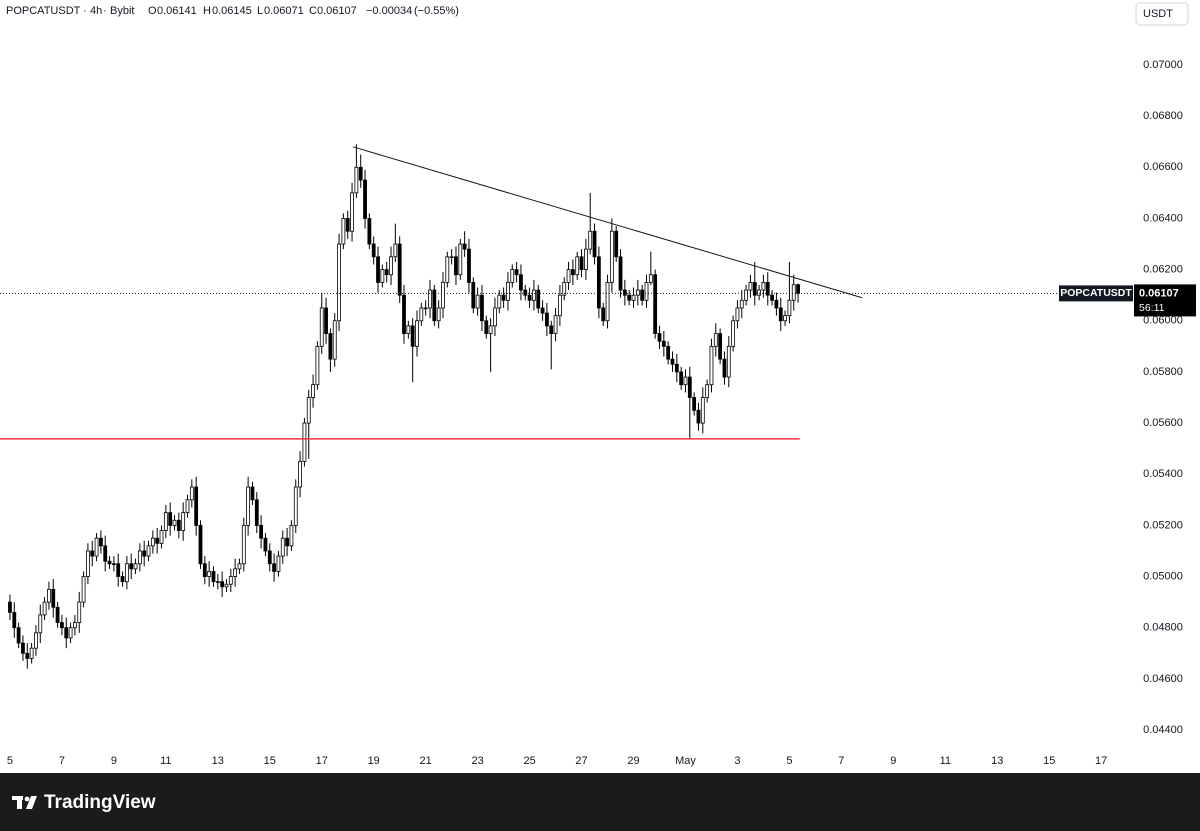 The image size is (1200, 831). What do you see at coordinates (284, 11) in the screenshot?
I see `low-value: 0.06071` at bounding box center [284, 11].